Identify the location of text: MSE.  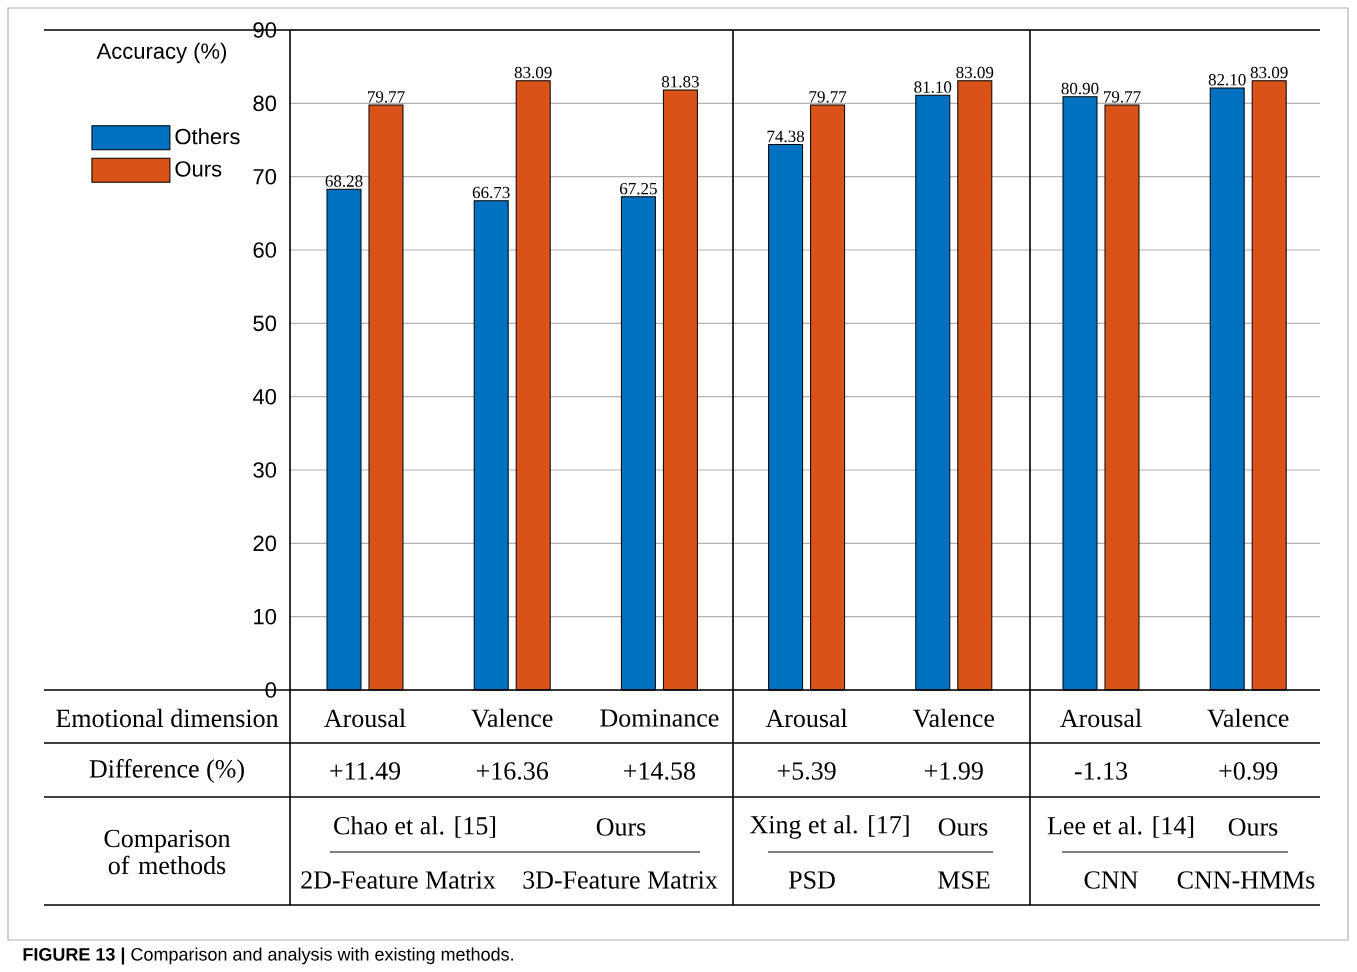
(964, 880).